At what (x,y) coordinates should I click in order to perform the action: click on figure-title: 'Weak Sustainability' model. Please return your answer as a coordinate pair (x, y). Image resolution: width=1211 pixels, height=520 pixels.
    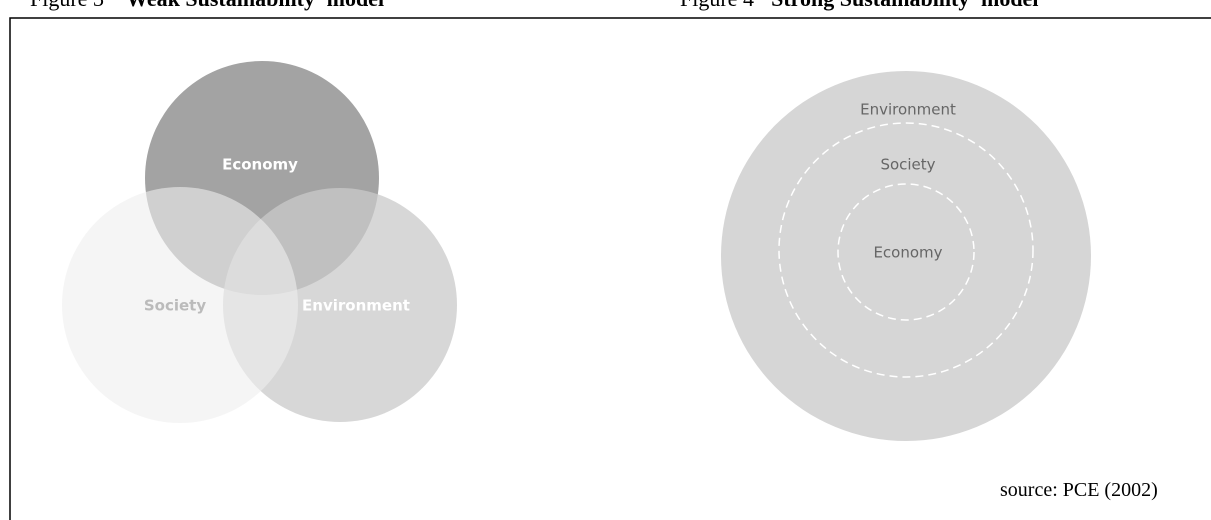
    Looking at the image, I should click on (252, 5).